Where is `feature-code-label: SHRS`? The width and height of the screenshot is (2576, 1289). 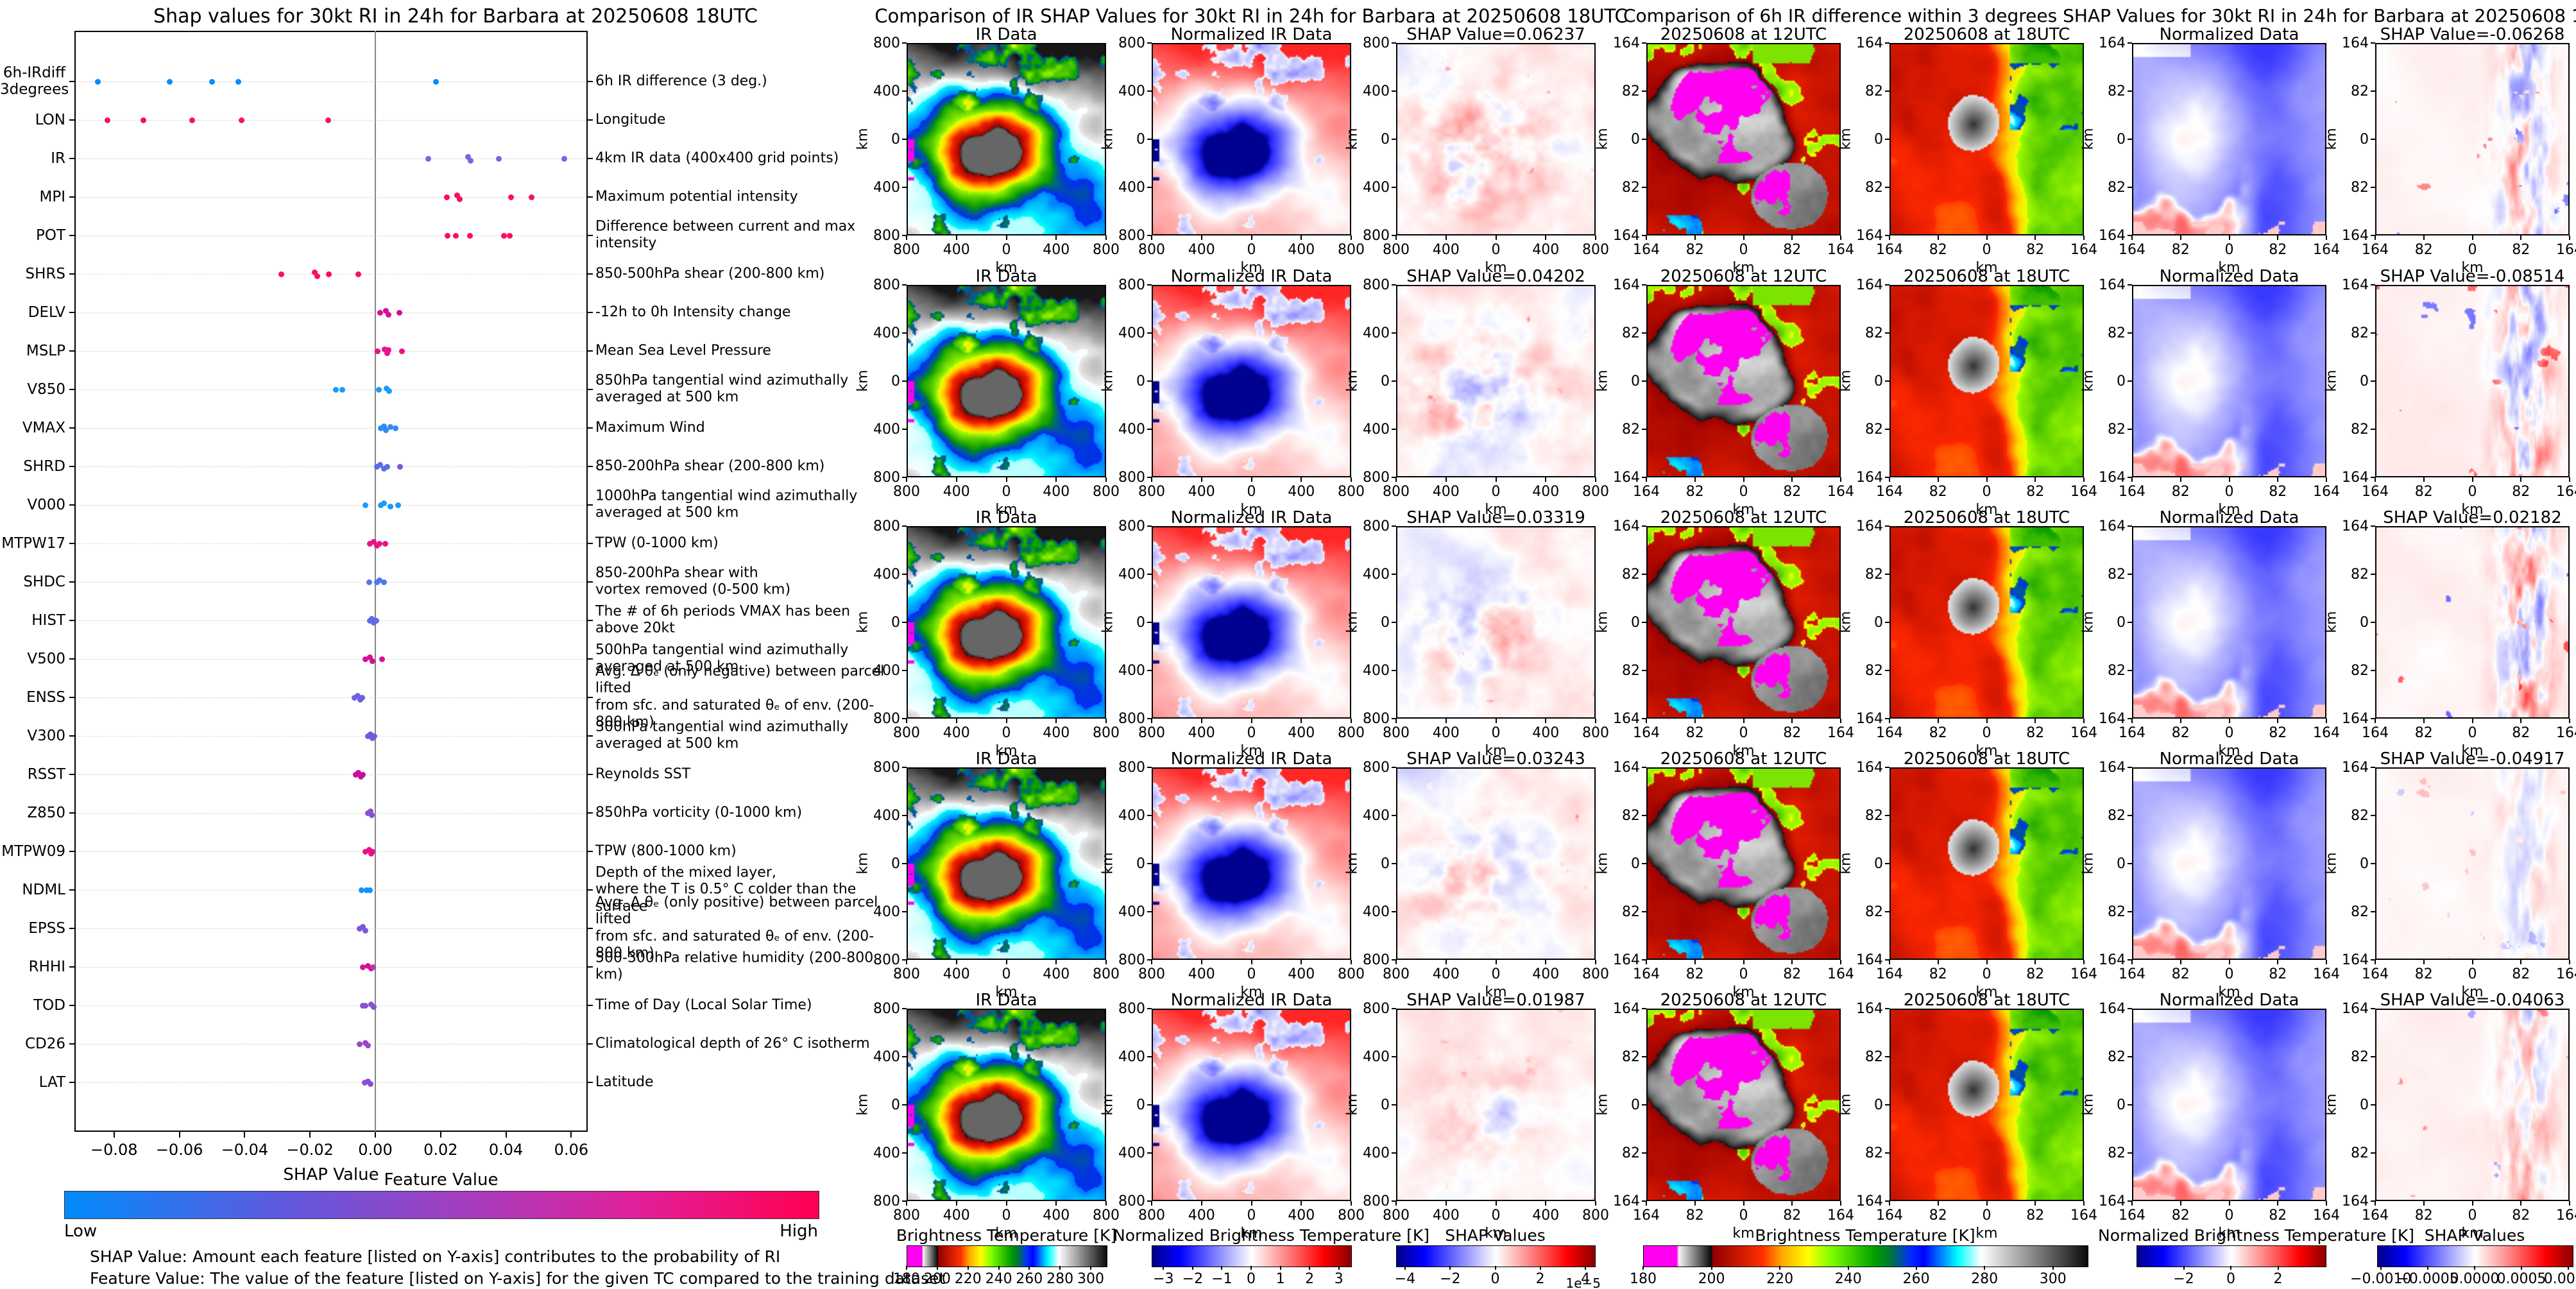 feature-code-label: SHRS is located at coordinates (45, 273).